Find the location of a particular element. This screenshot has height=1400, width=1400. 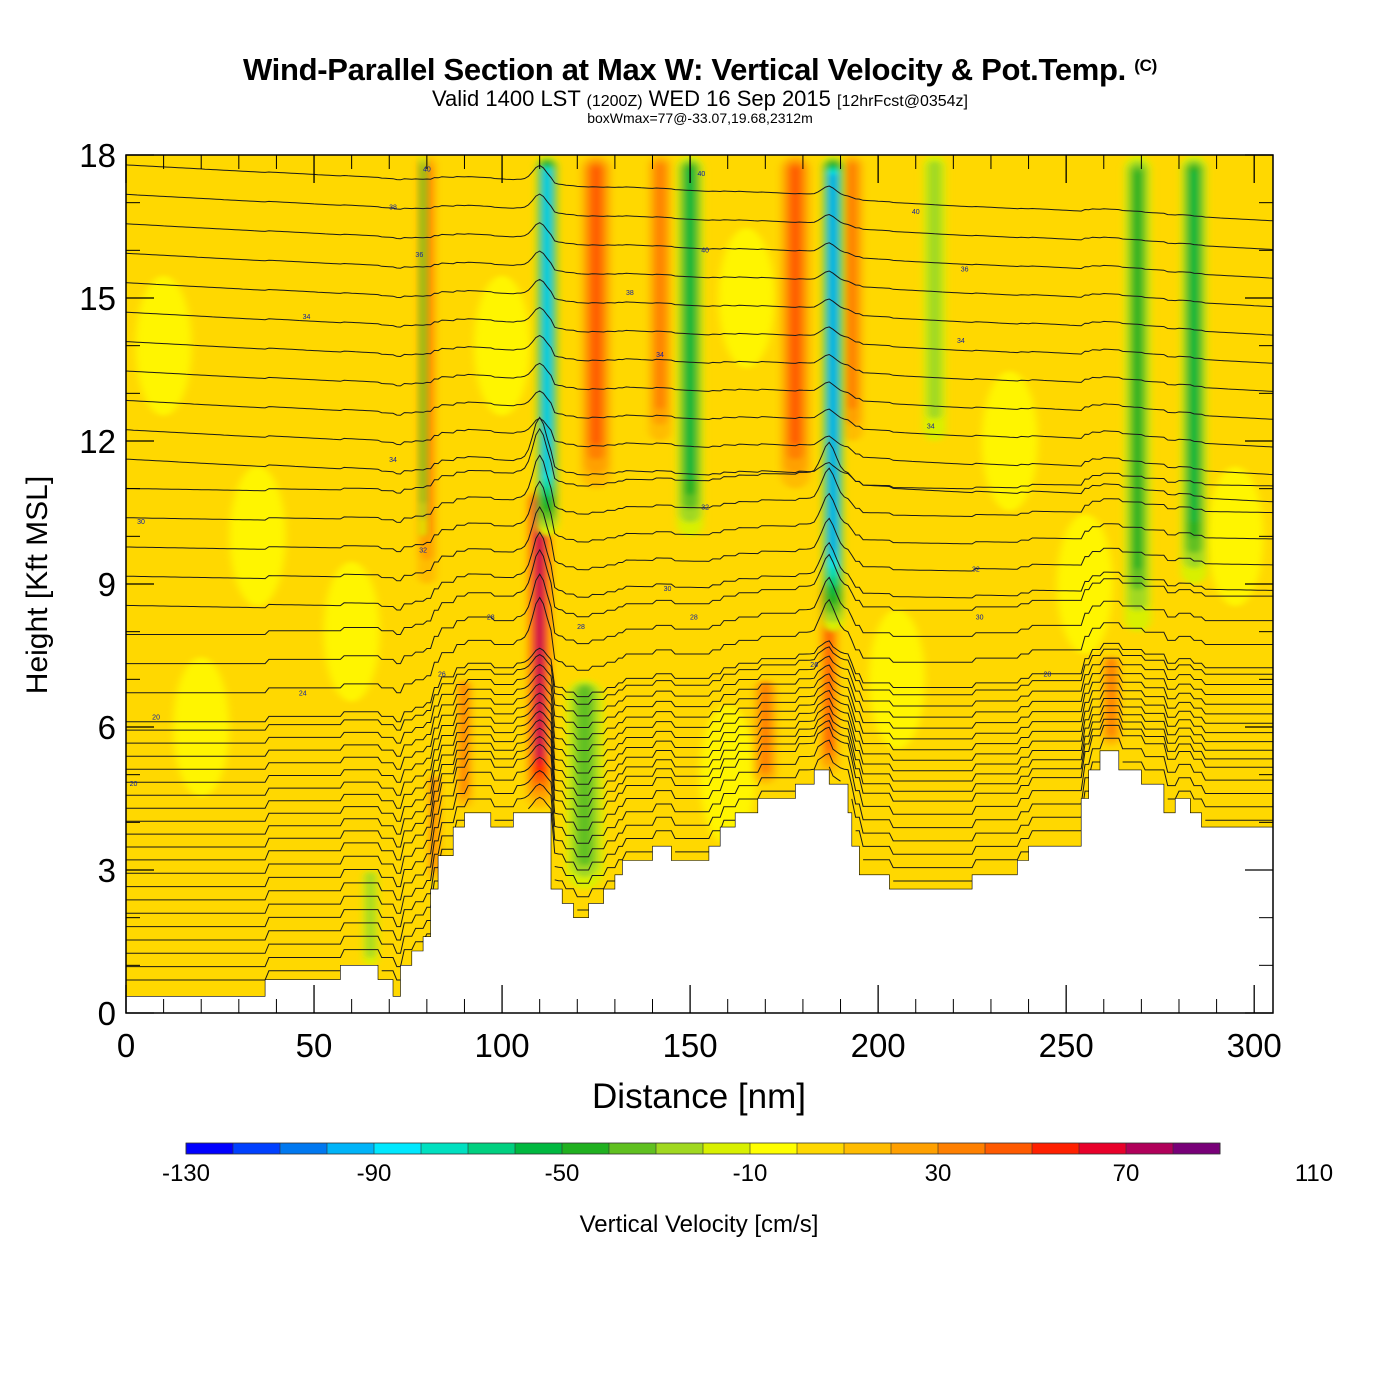

subtitle-valid: Valid 1400 LST is located at coordinates (506, 98).